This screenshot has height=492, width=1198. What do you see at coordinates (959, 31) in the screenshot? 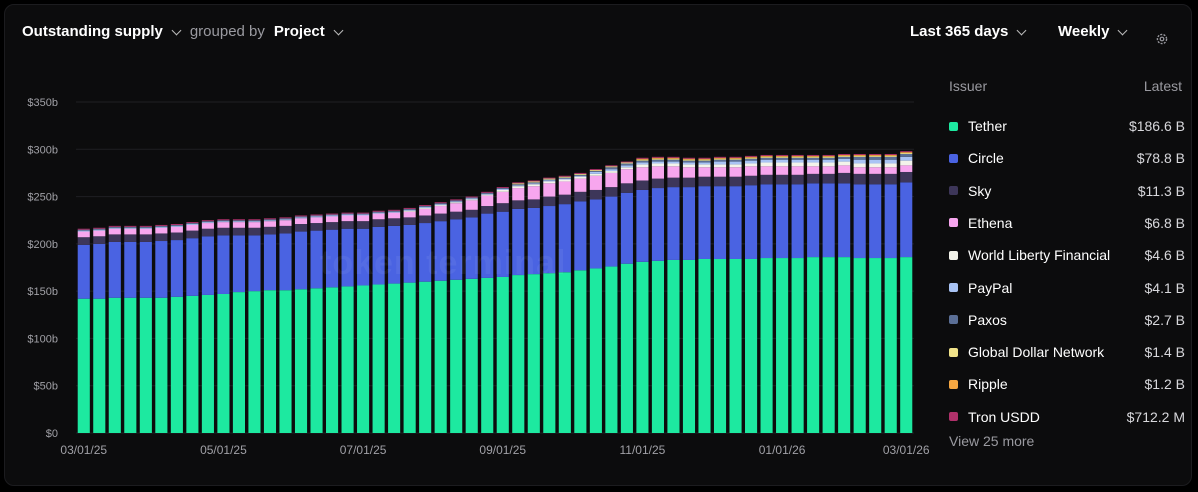
I see `range-label: Last 365 days` at bounding box center [959, 31].